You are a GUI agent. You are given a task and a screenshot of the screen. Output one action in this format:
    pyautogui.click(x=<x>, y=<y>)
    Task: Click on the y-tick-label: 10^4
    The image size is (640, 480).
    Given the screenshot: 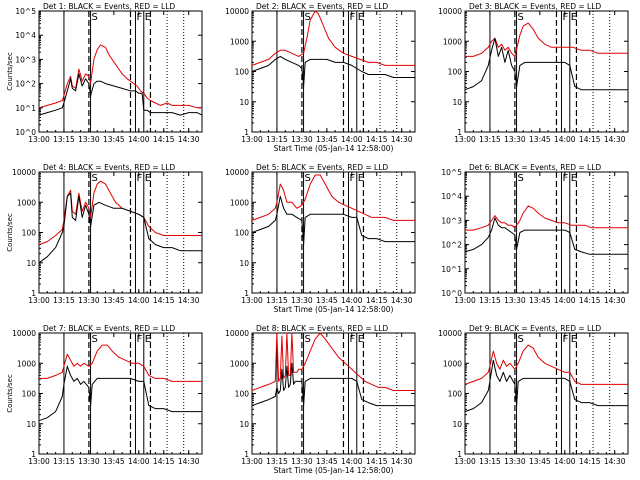 What is the action you would take?
    pyautogui.click(x=25, y=35)
    